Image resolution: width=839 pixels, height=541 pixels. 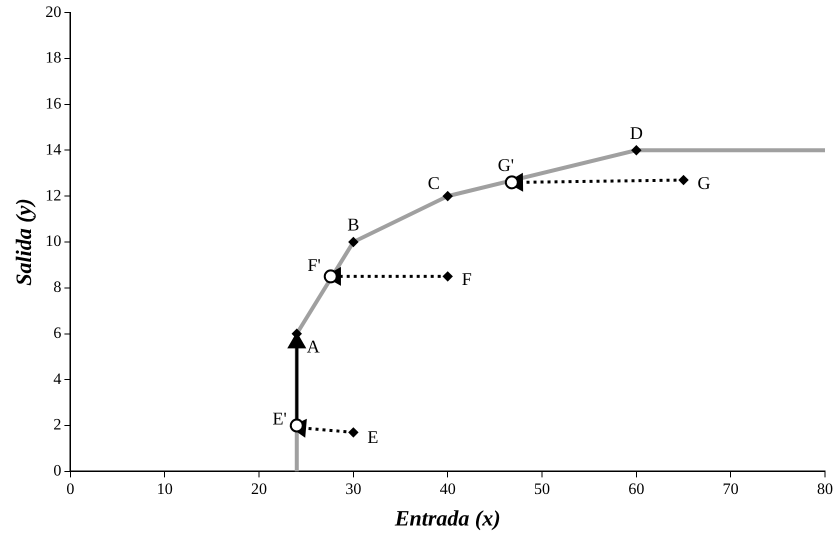 I want to click on x-tick-label: 50, so click(x=542, y=489).